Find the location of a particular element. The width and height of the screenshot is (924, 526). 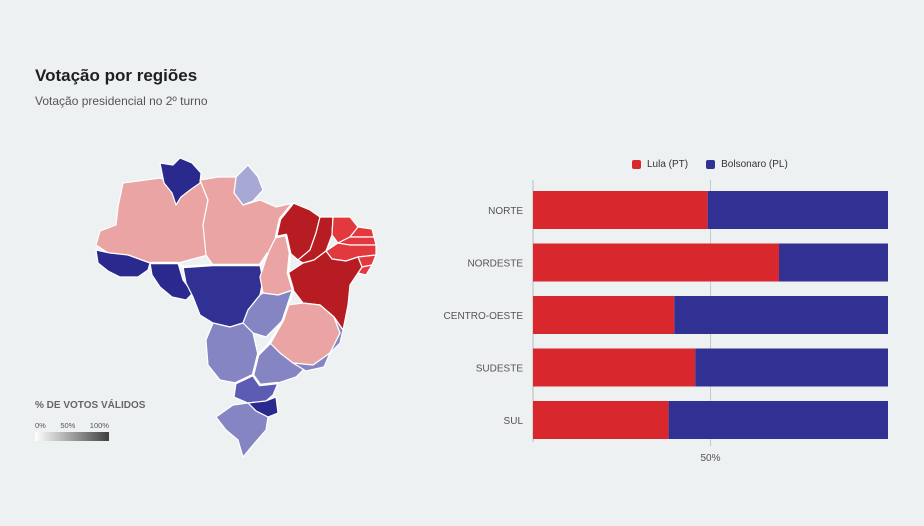

region-border-sudeste-sul is located at coordinates (257, 380).